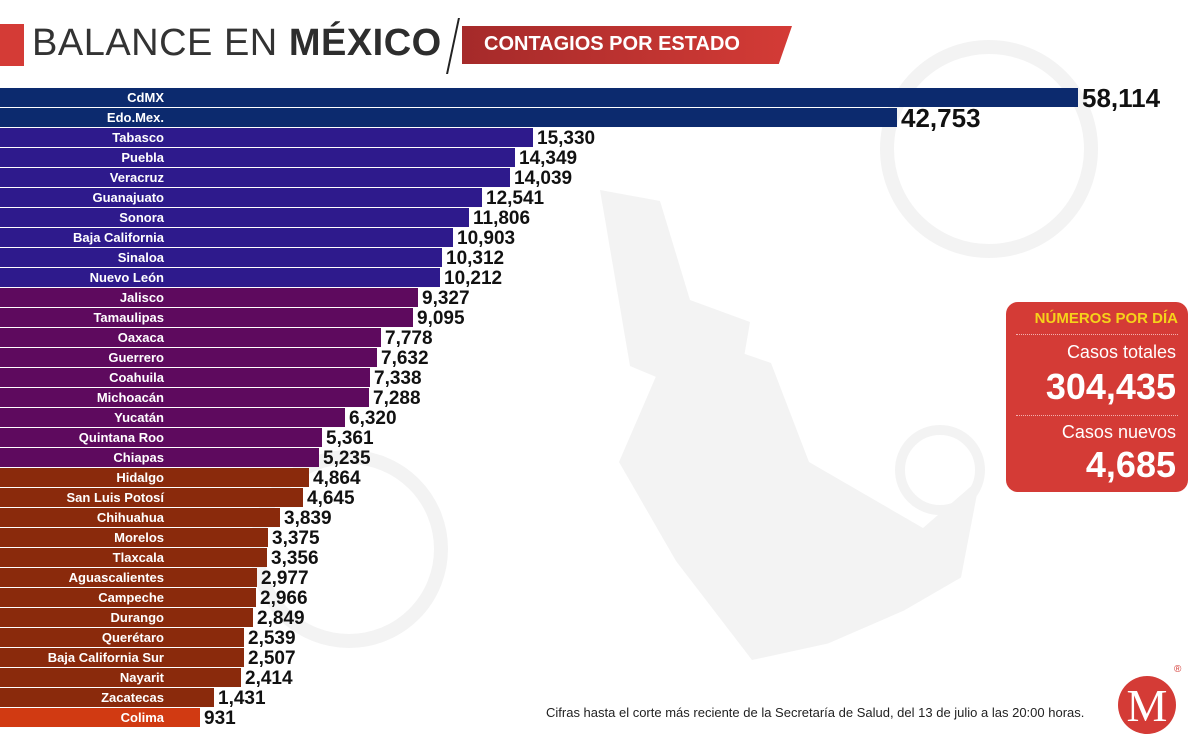  What do you see at coordinates (272, 638) in the screenshot?
I see `bar-value-label: 2,539` at bounding box center [272, 638].